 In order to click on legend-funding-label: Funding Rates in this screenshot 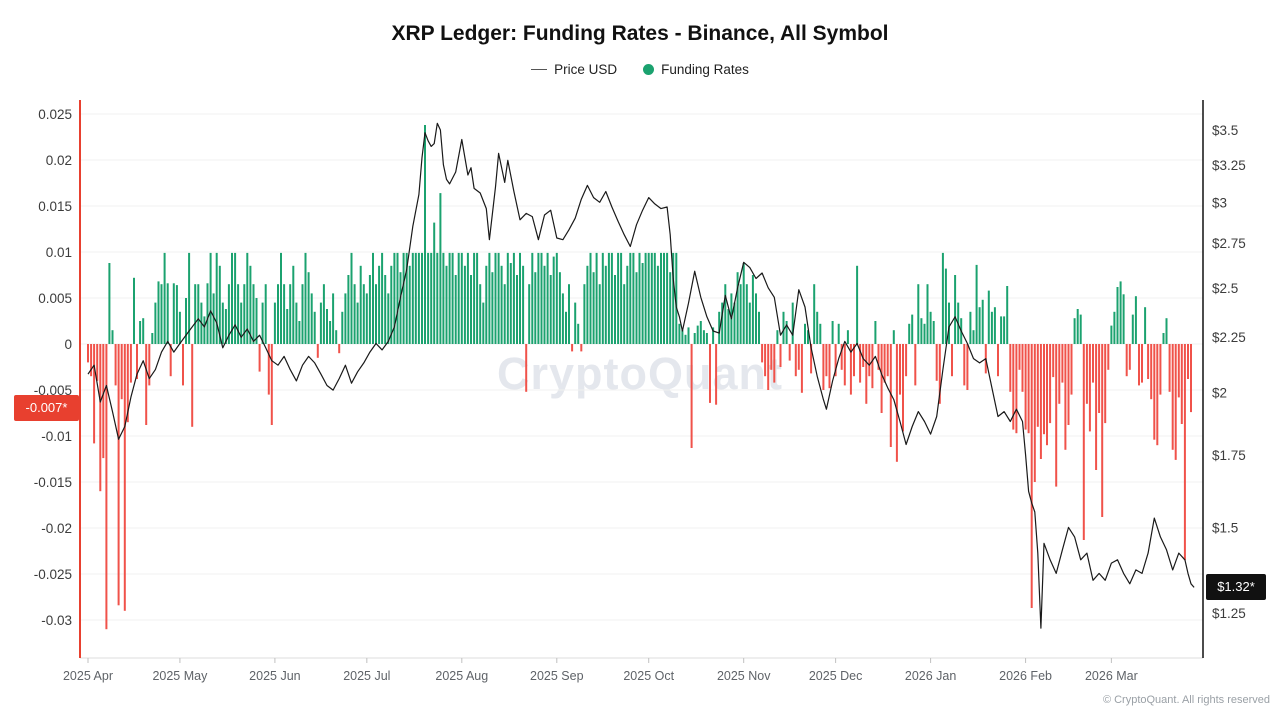, I will do `click(705, 69)`.